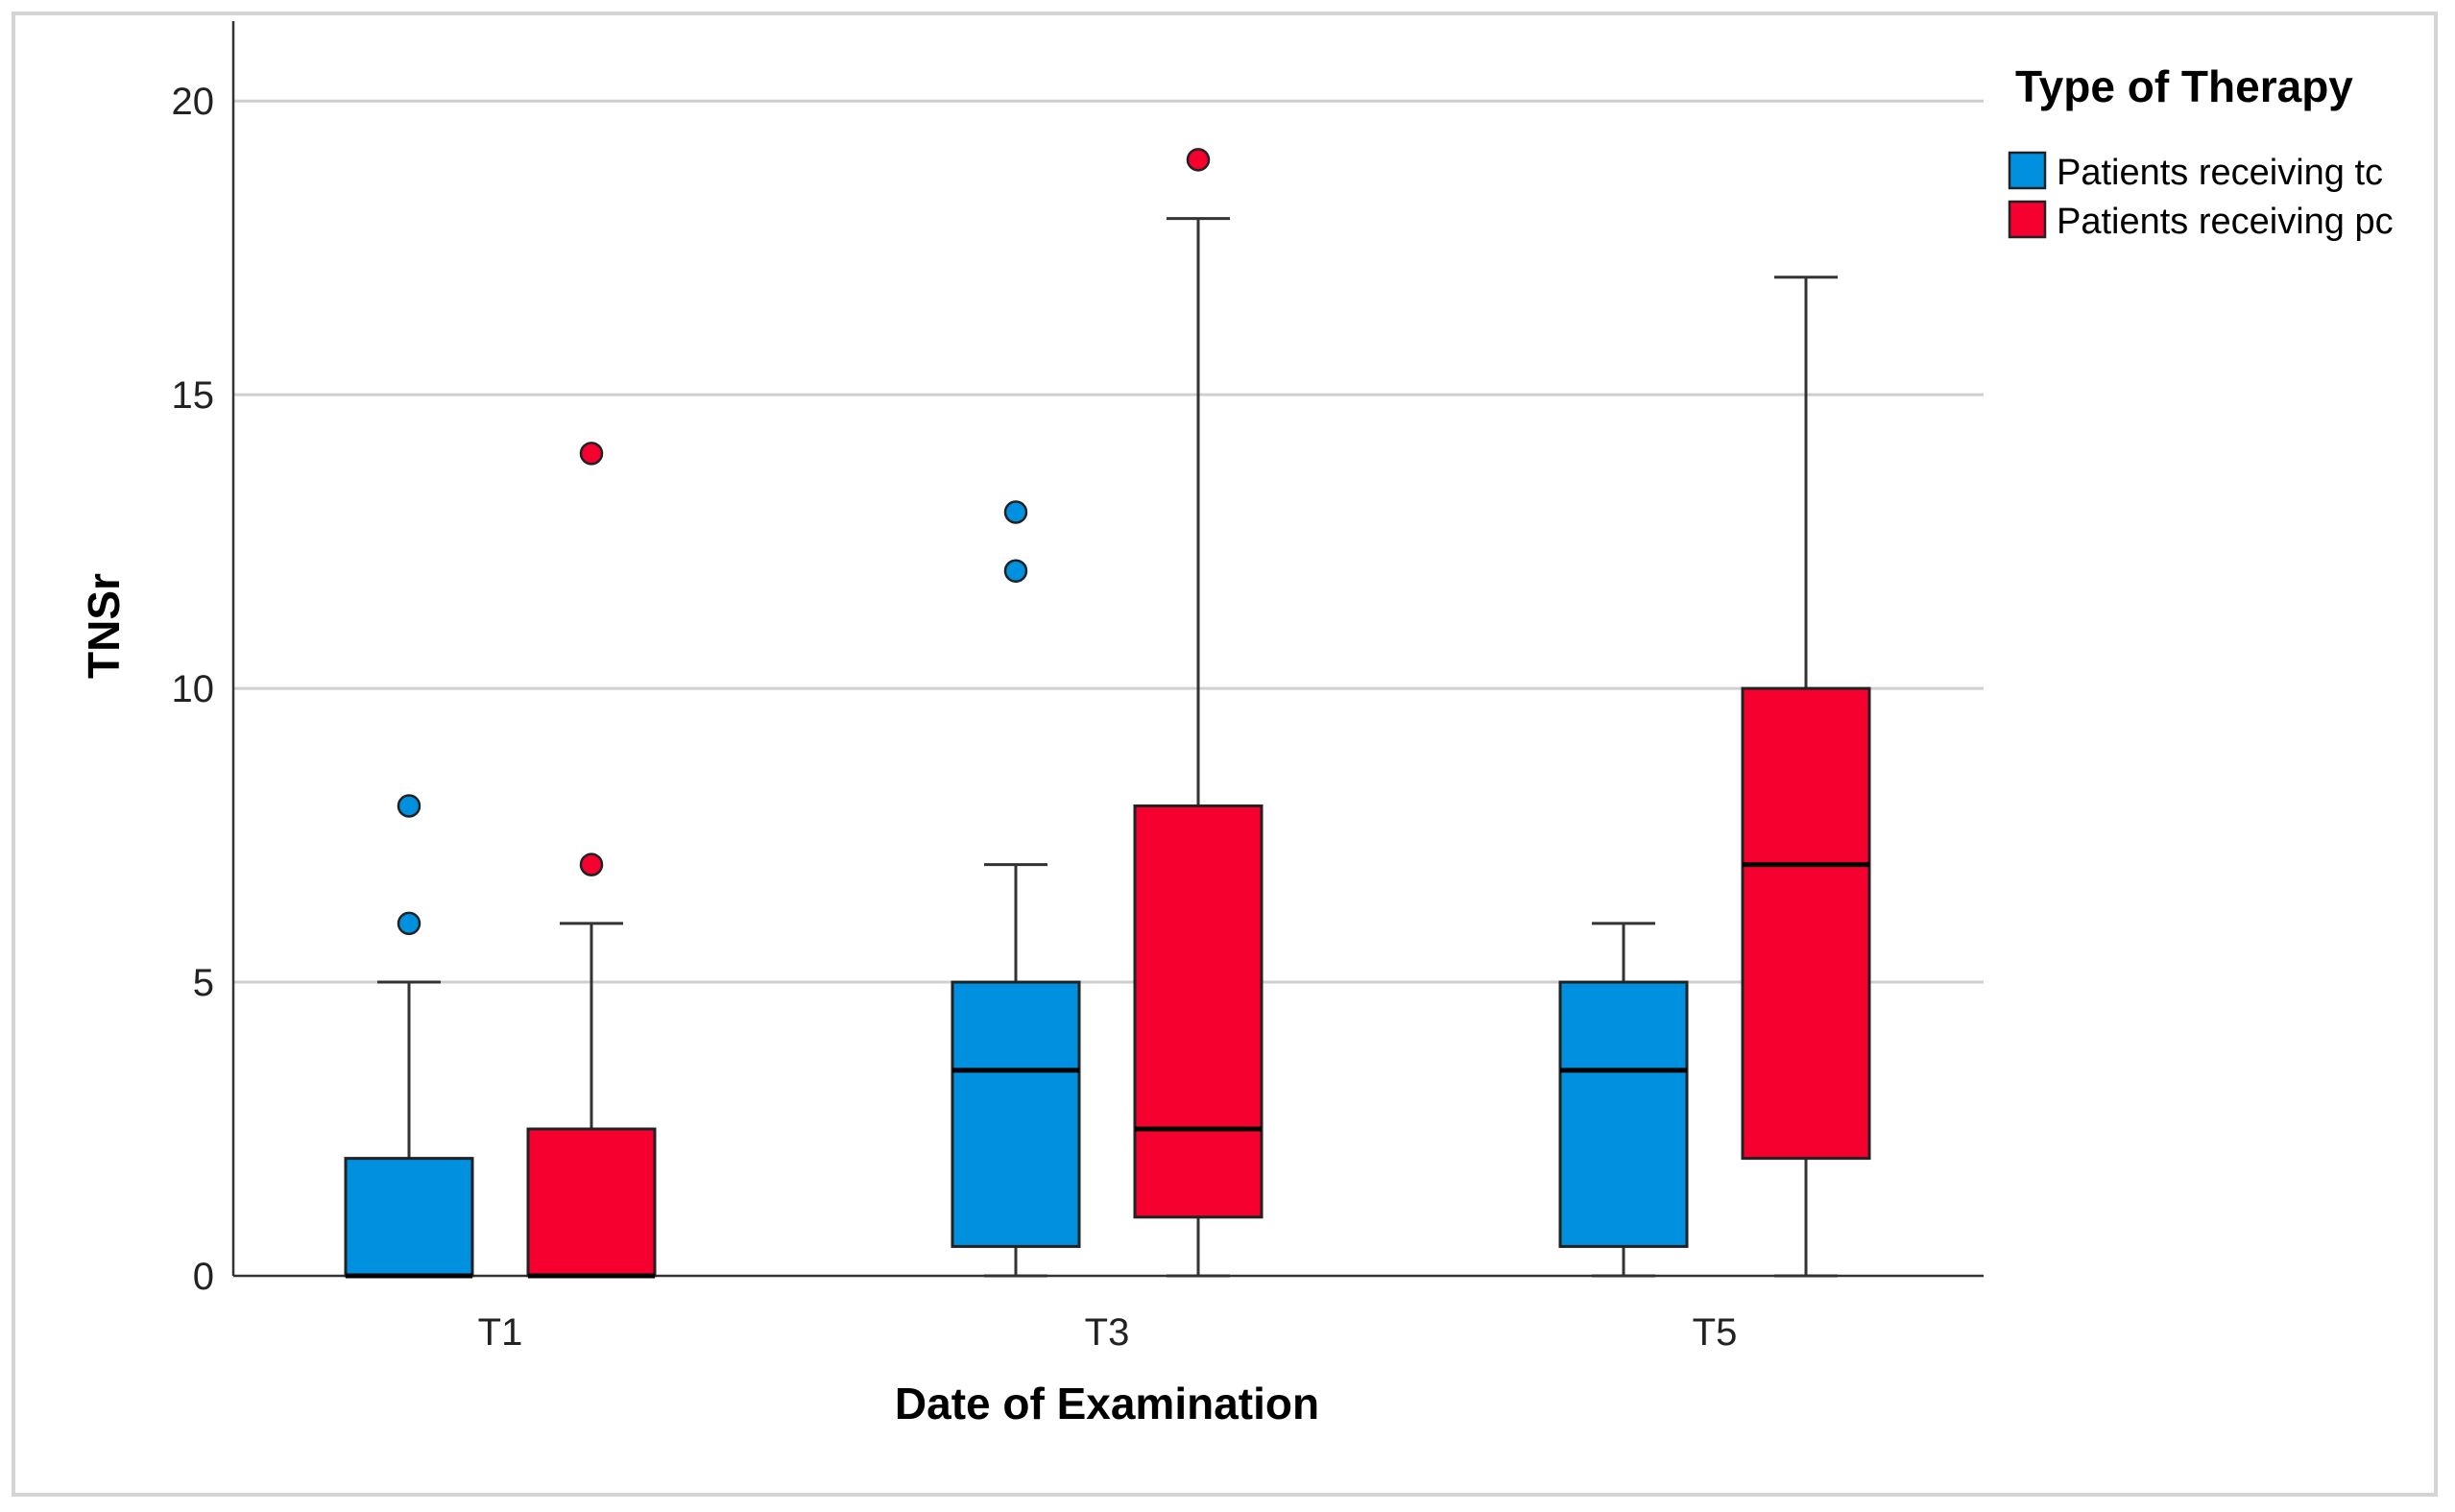 This screenshot has width=2455, height=1512. What do you see at coordinates (2184, 86) in the screenshot?
I see `legend-title: Type of Therapy` at bounding box center [2184, 86].